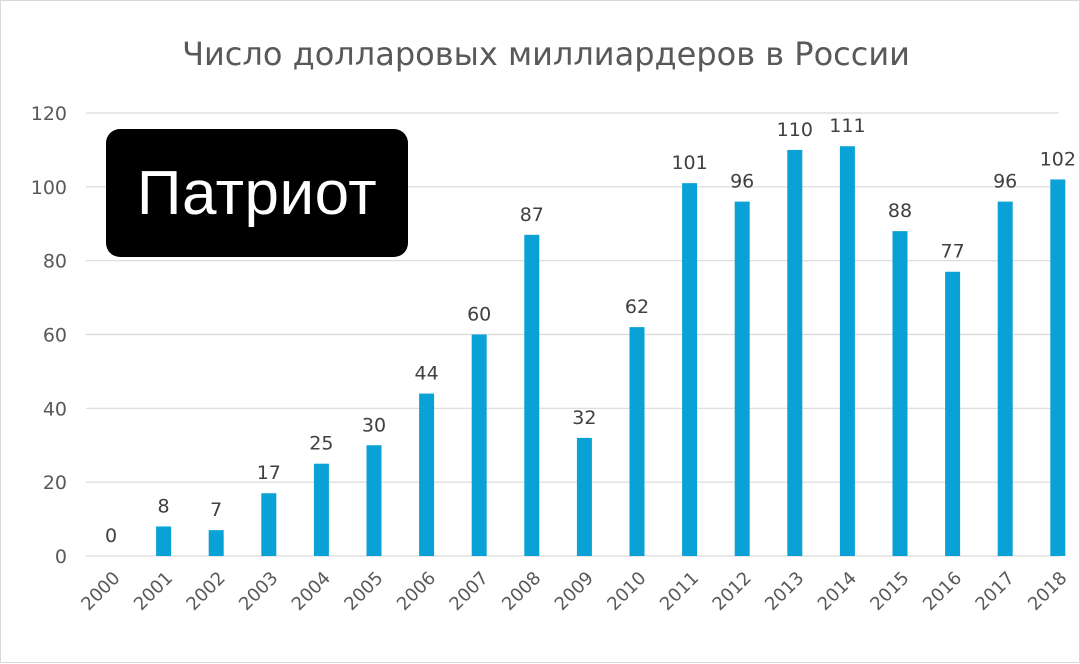 The width and height of the screenshot is (1080, 664). What do you see at coordinates (889, 591) in the screenshot?
I see `x-tick-label: 2015` at bounding box center [889, 591].